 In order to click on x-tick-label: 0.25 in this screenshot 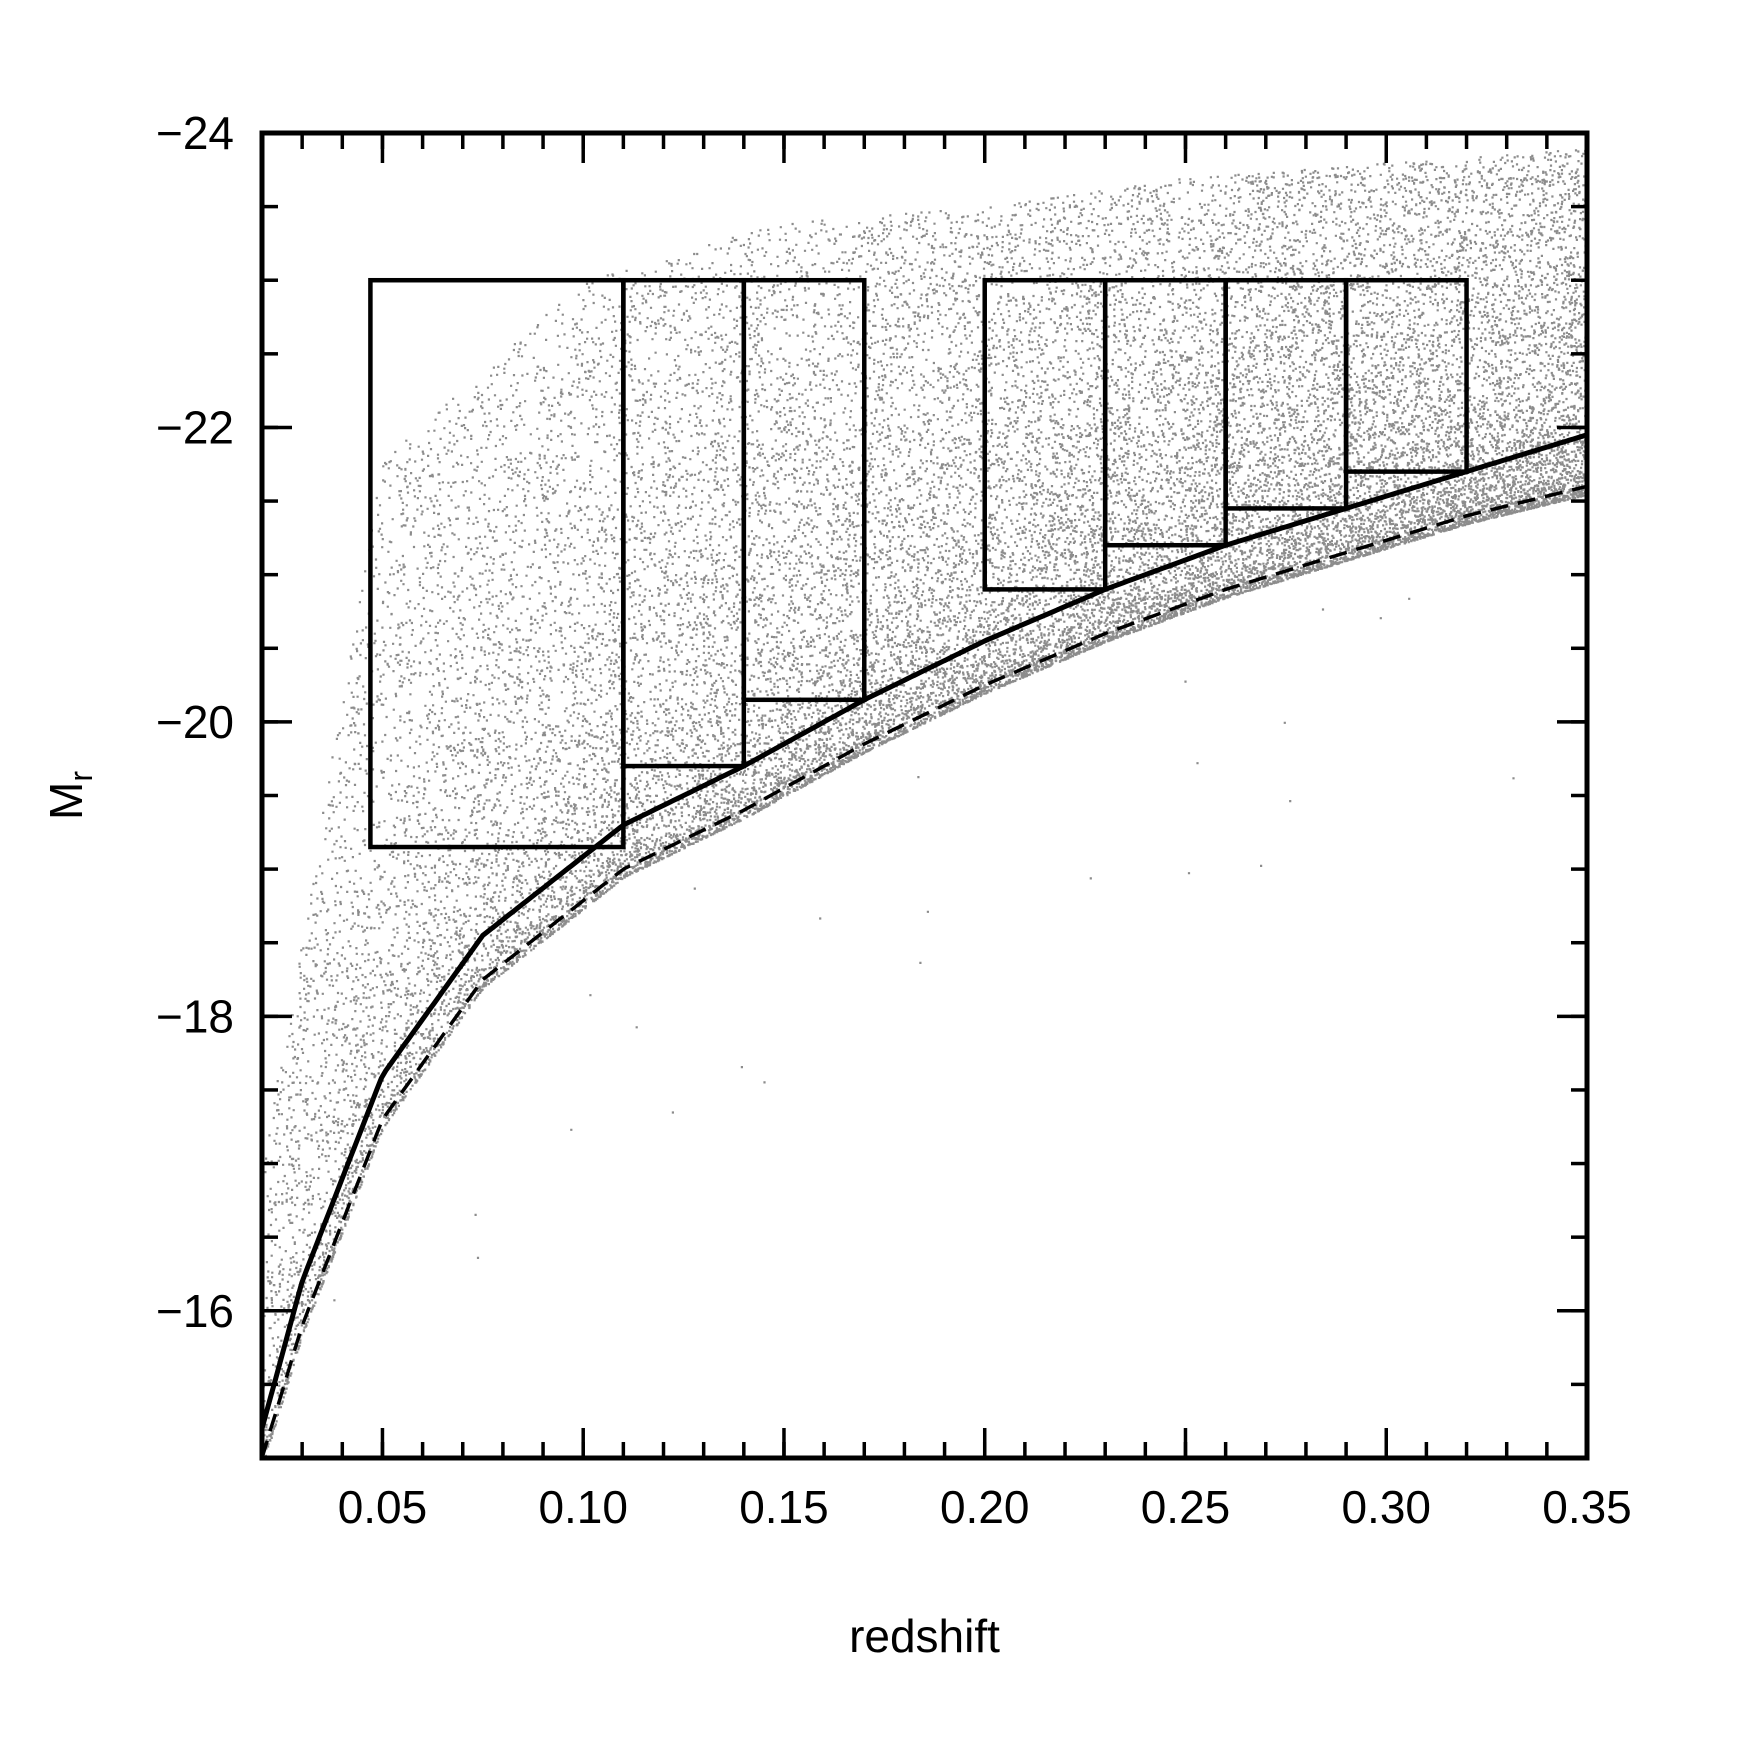, I will do `click(1186, 1507)`.